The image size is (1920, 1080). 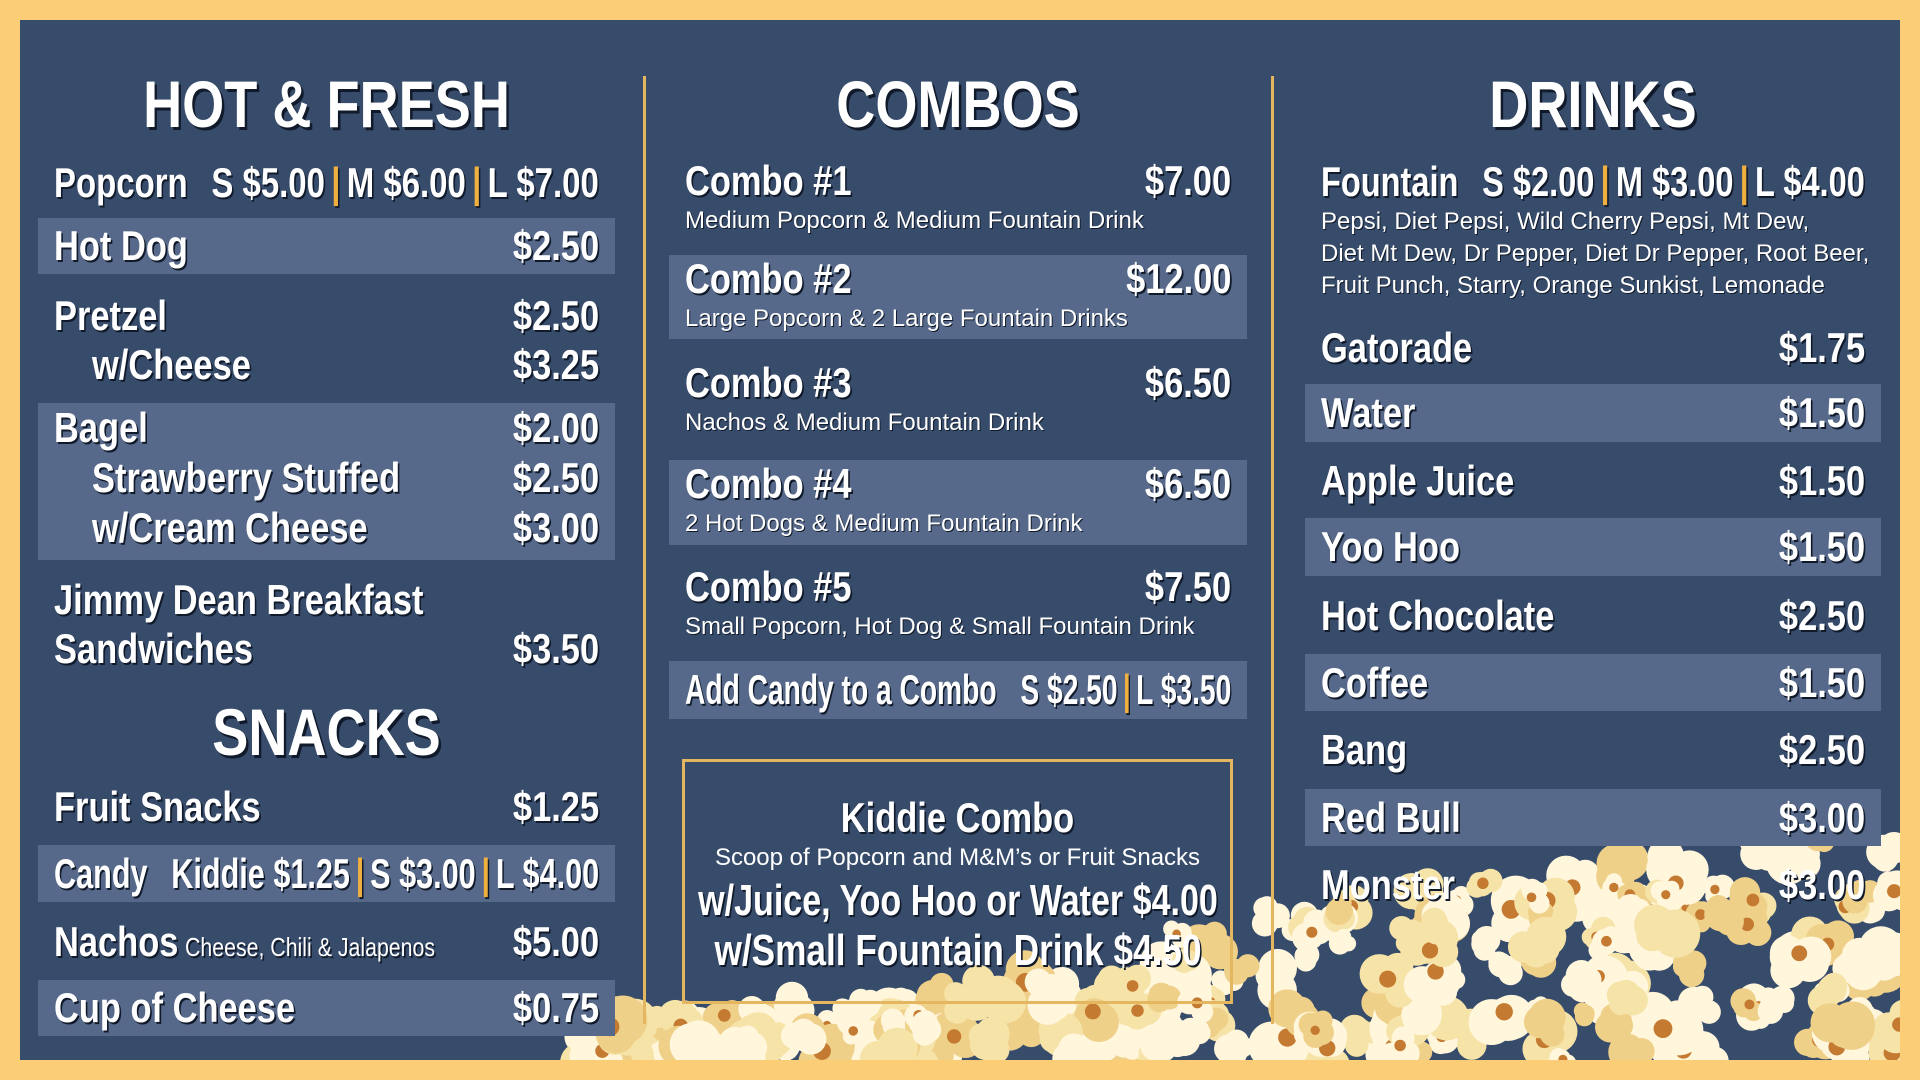 What do you see at coordinates (914, 220) in the screenshot?
I see `item-description: Medium Popcorn & Medium Fountain Drink` at bounding box center [914, 220].